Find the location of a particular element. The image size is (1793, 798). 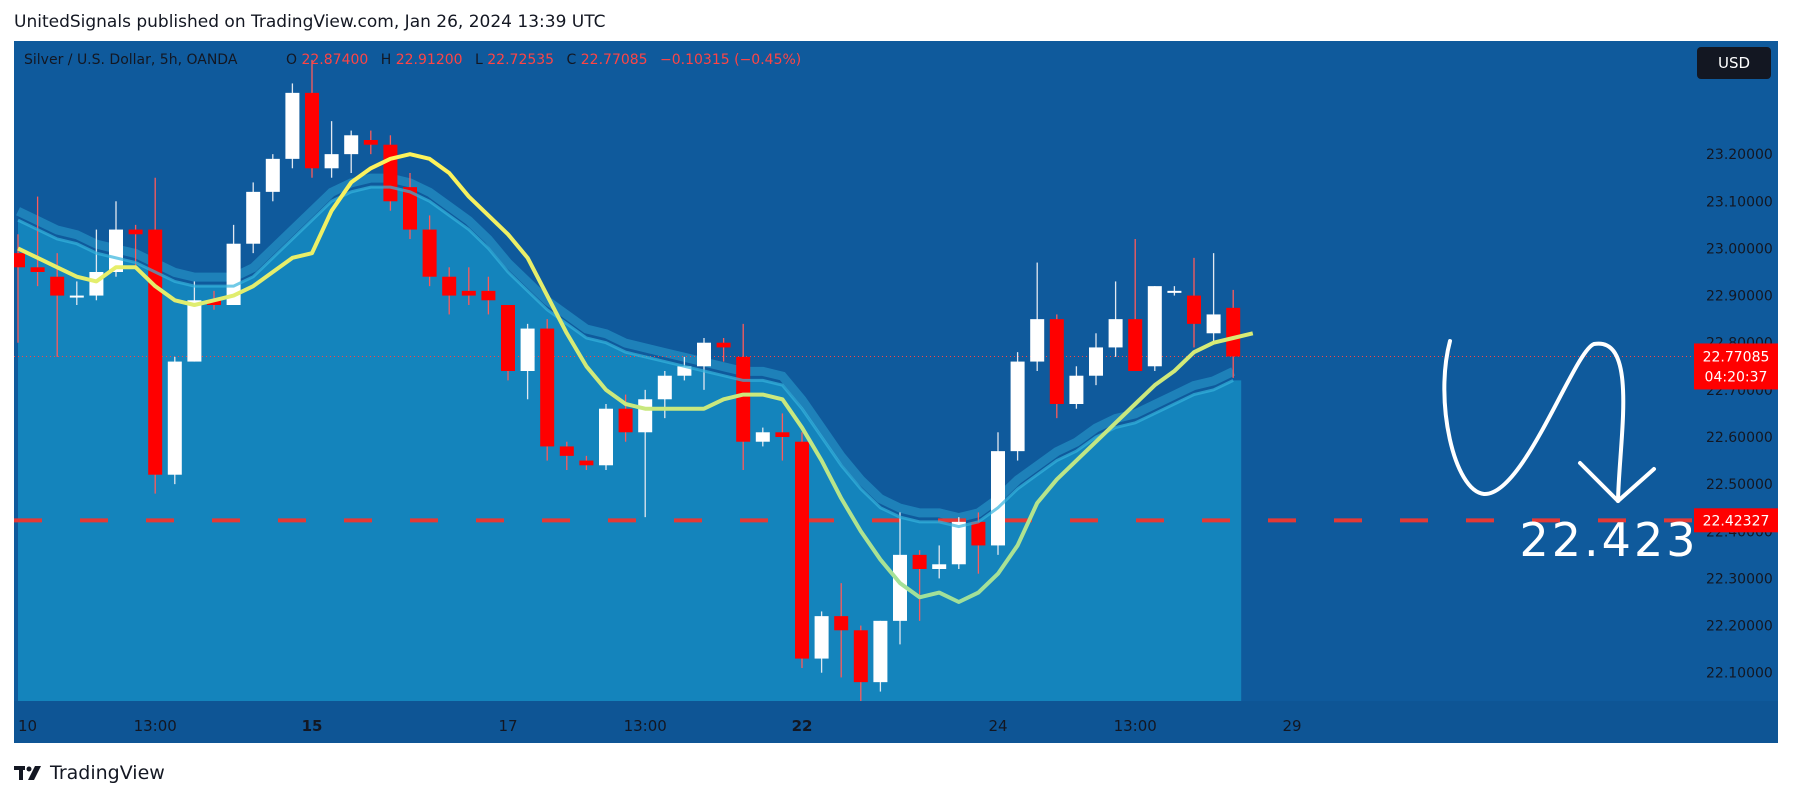

open-label: O is located at coordinates (291, 60).